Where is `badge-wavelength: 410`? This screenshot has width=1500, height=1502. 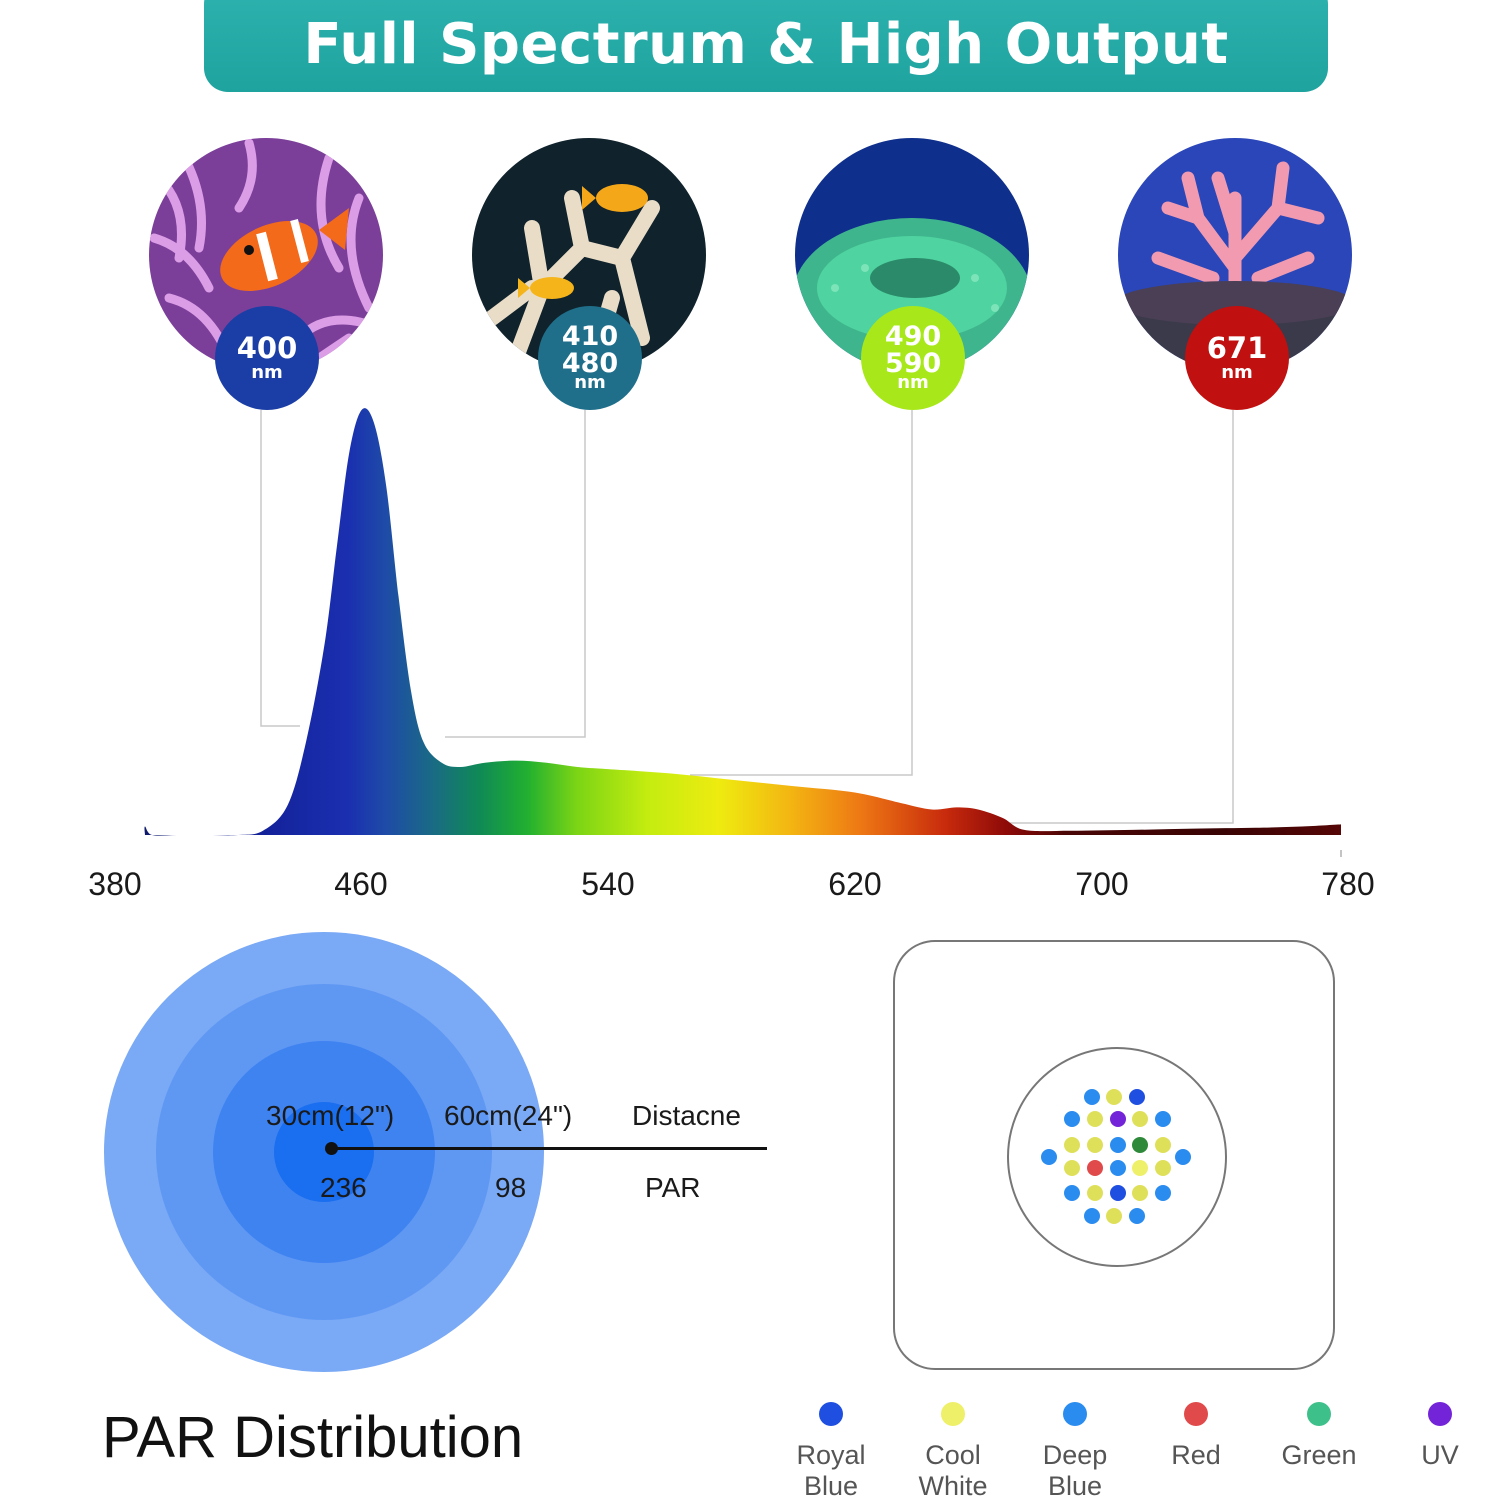 badge-wavelength: 410 is located at coordinates (590, 337).